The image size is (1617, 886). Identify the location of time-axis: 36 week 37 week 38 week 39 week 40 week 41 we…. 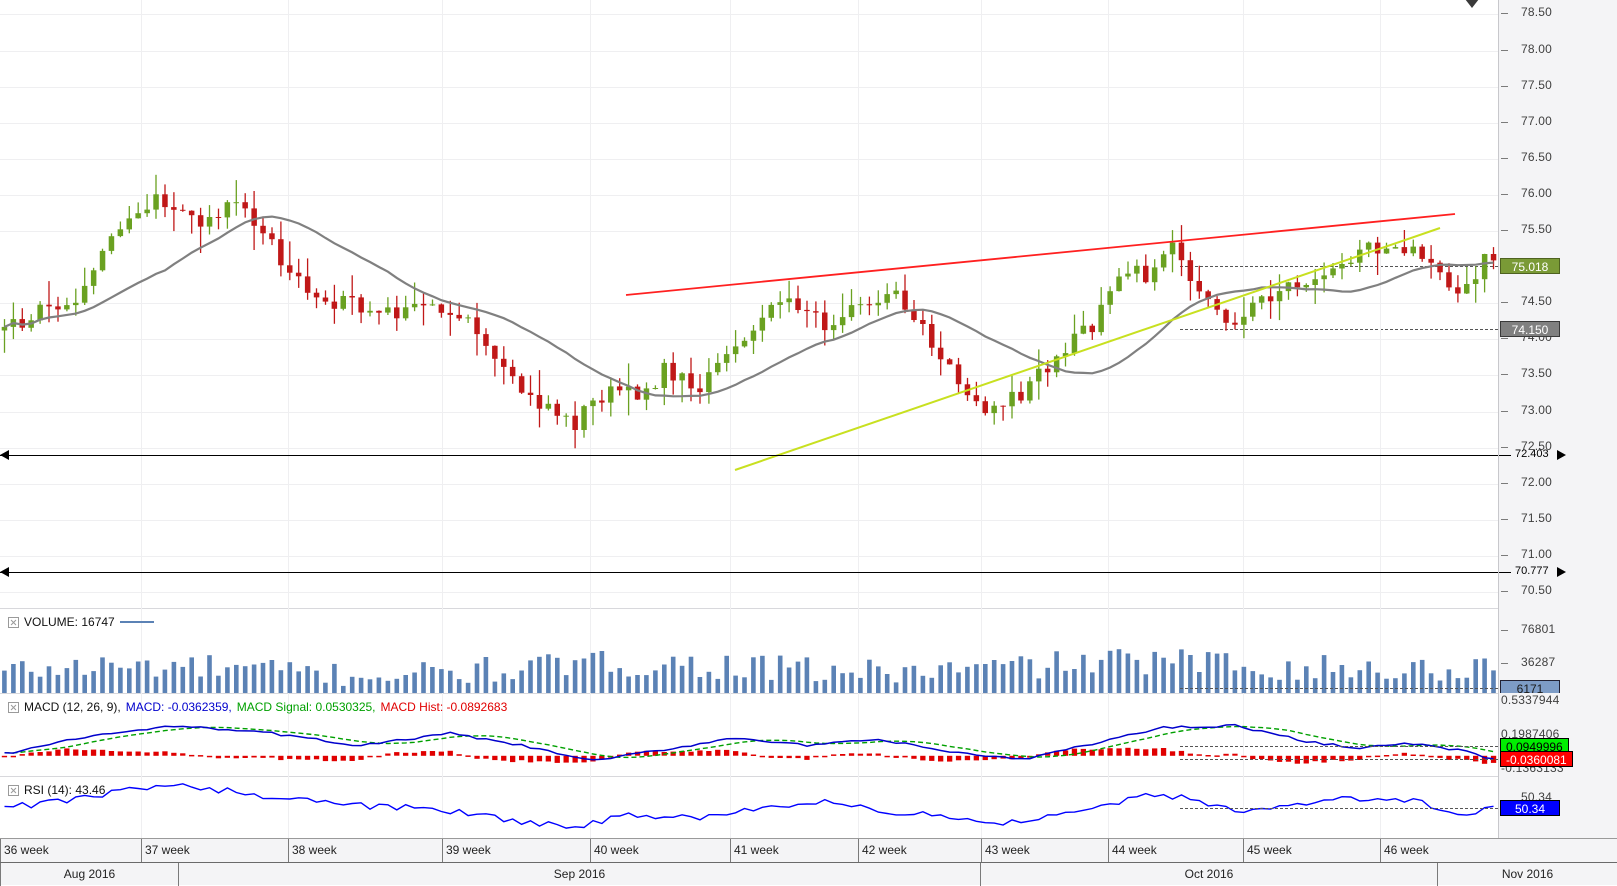
(808, 862).